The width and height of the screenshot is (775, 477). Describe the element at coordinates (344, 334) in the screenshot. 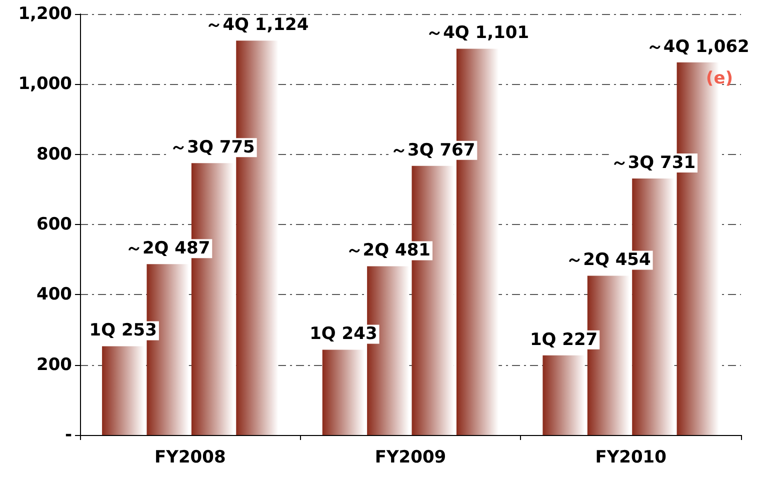

I see `data-label: 1Q 243` at that location.